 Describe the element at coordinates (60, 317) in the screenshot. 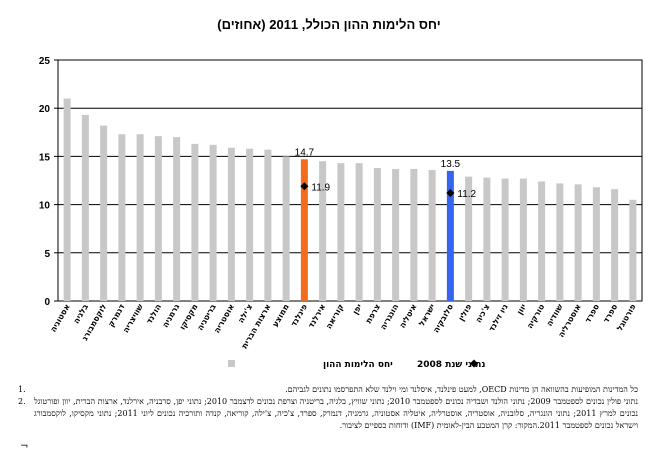

I see `x-tick-label: אסטוניה` at that location.